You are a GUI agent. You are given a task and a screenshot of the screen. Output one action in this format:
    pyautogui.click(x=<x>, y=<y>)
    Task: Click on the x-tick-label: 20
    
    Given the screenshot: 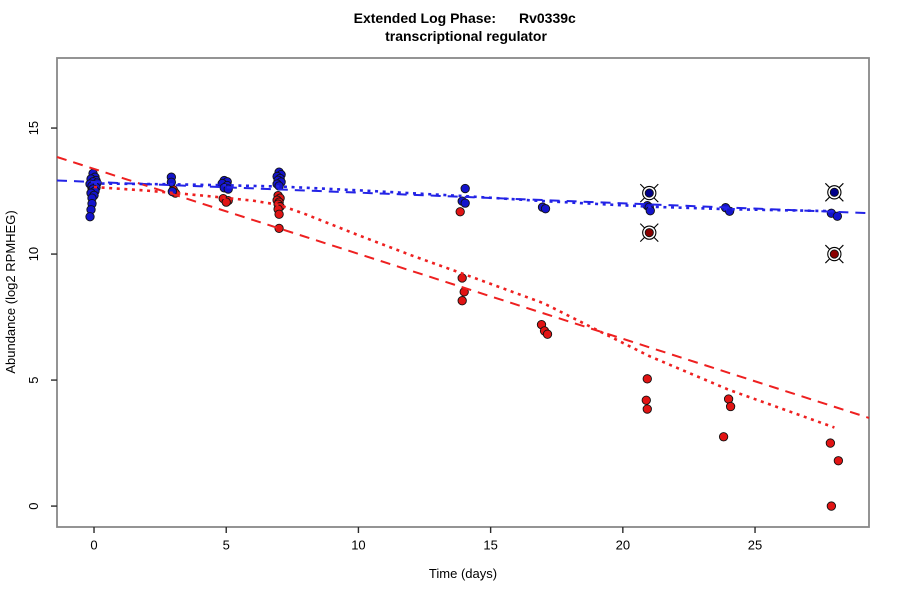 What is the action you would take?
    pyautogui.click(x=623, y=545)
    